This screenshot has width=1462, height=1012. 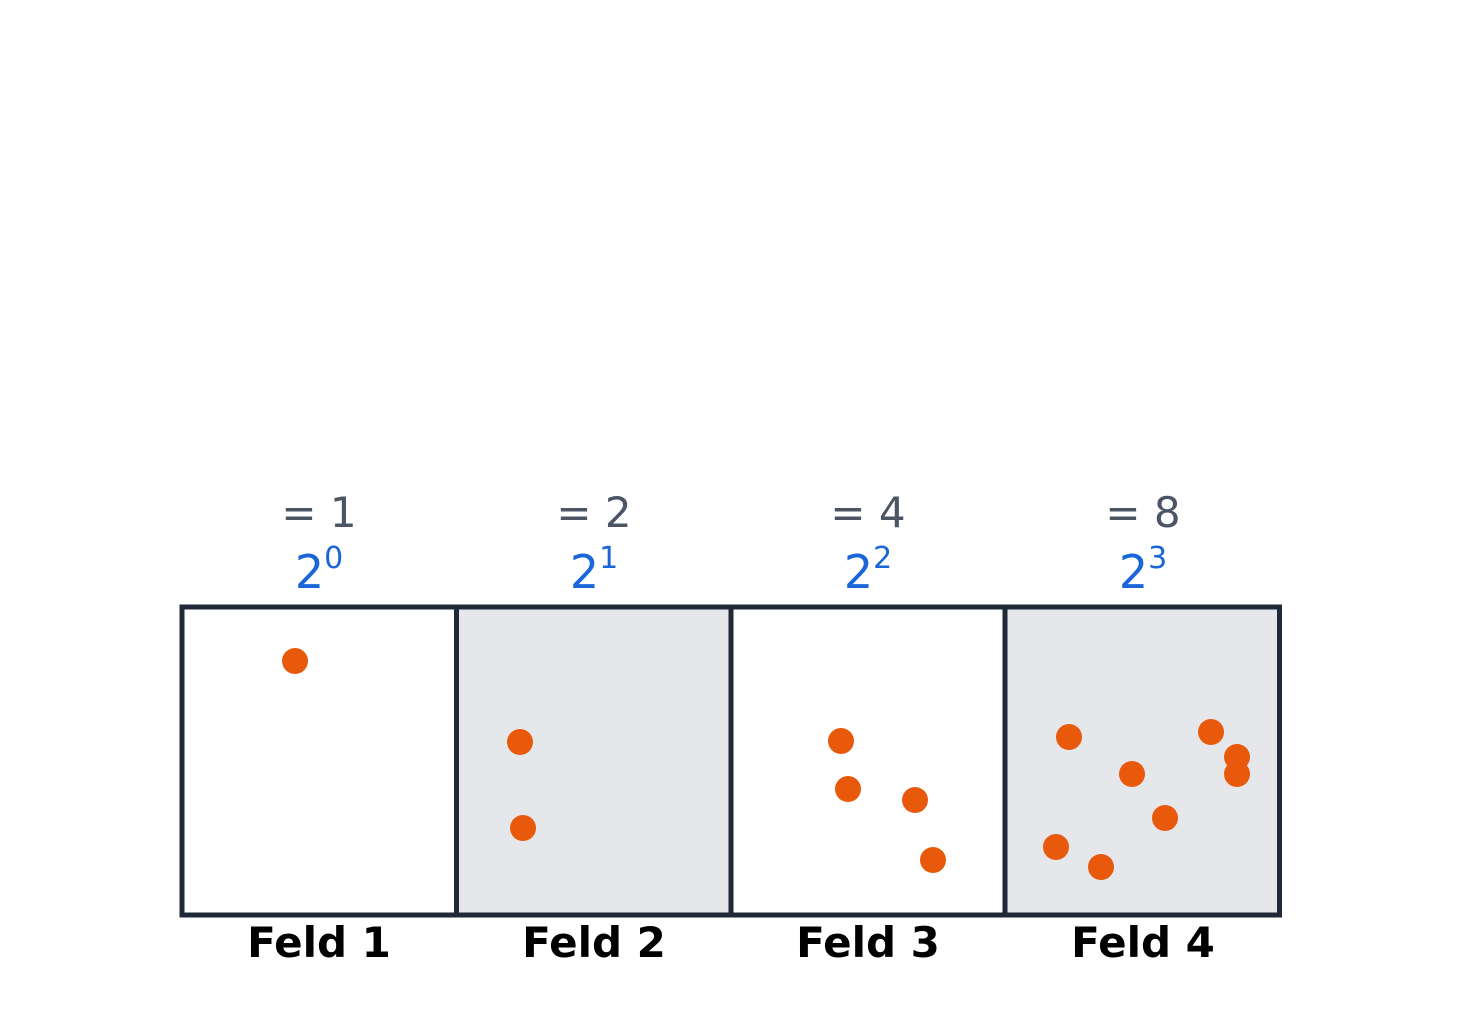 I want to click on field-1-dots, so click(x=295, y=661).